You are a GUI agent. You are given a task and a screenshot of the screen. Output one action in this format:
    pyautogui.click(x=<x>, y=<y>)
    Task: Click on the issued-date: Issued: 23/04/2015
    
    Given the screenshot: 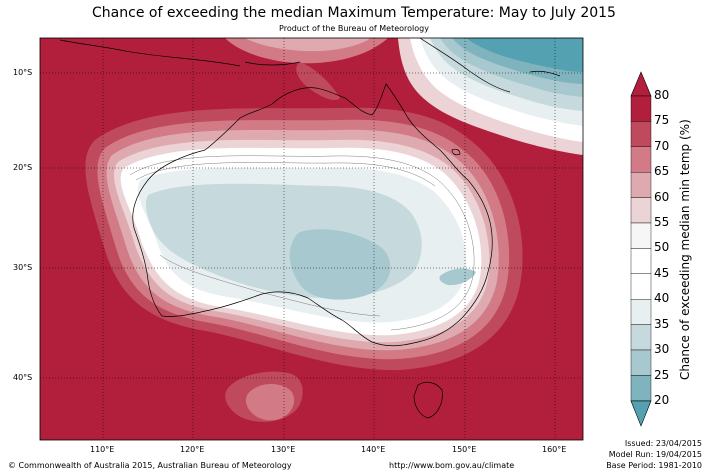 What is the action you would take?
    pyautogui.click(x=663, y=443)
    